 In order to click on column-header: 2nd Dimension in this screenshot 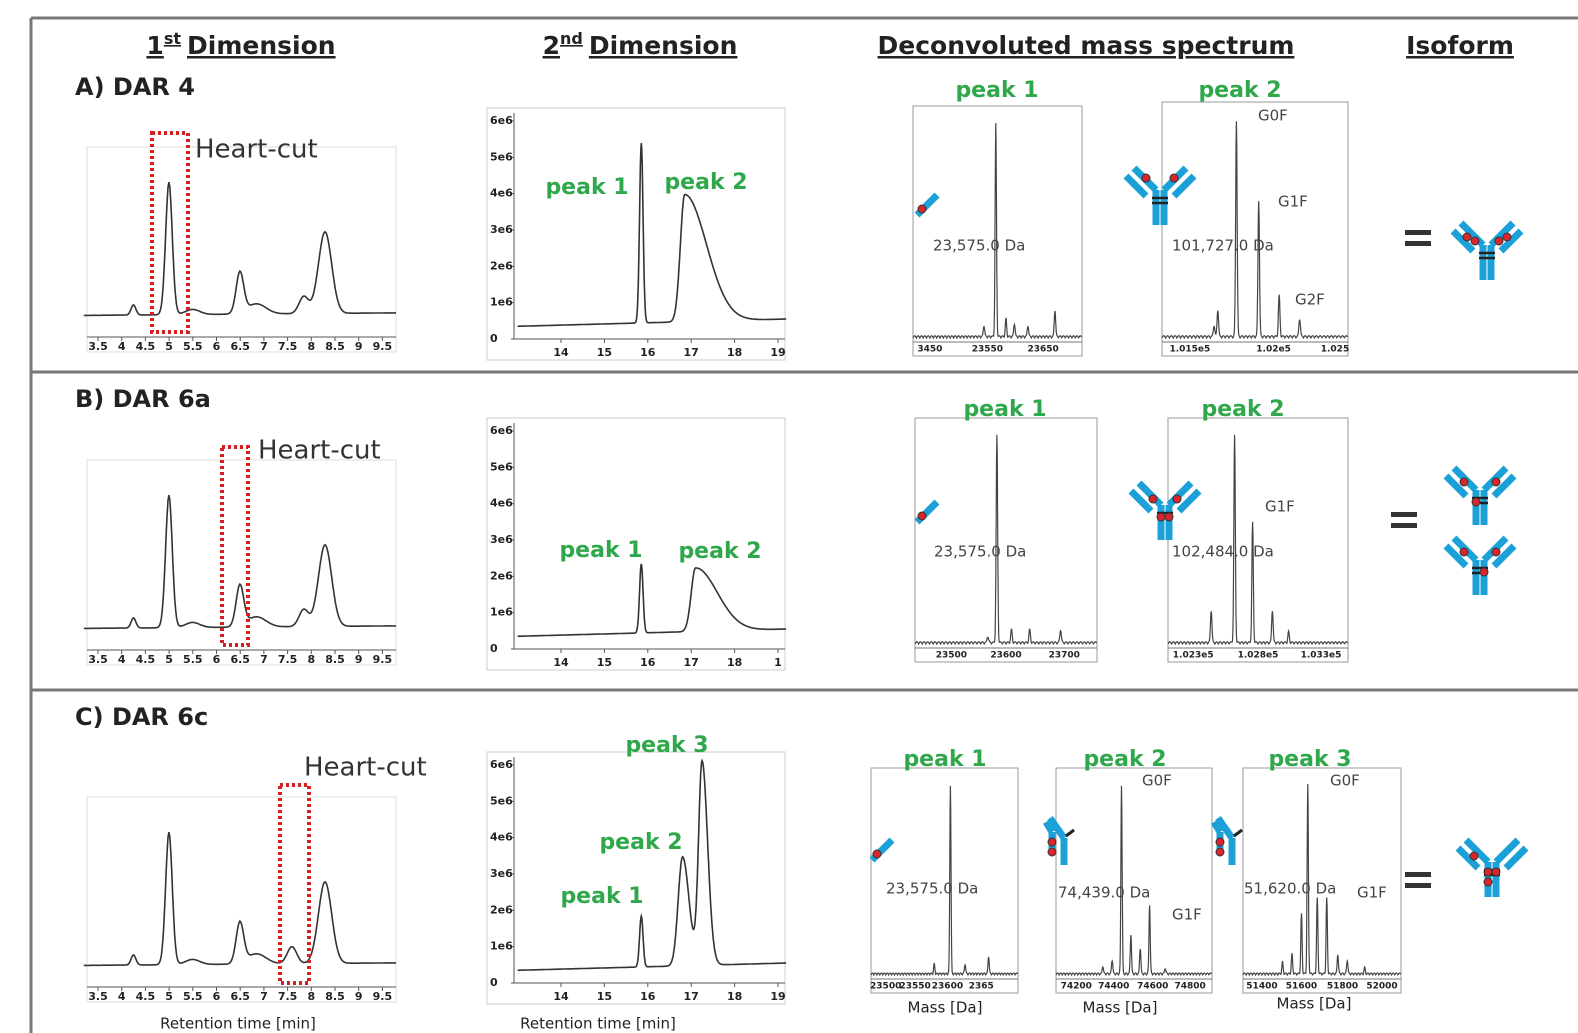, I will do `click(640, 45)`.